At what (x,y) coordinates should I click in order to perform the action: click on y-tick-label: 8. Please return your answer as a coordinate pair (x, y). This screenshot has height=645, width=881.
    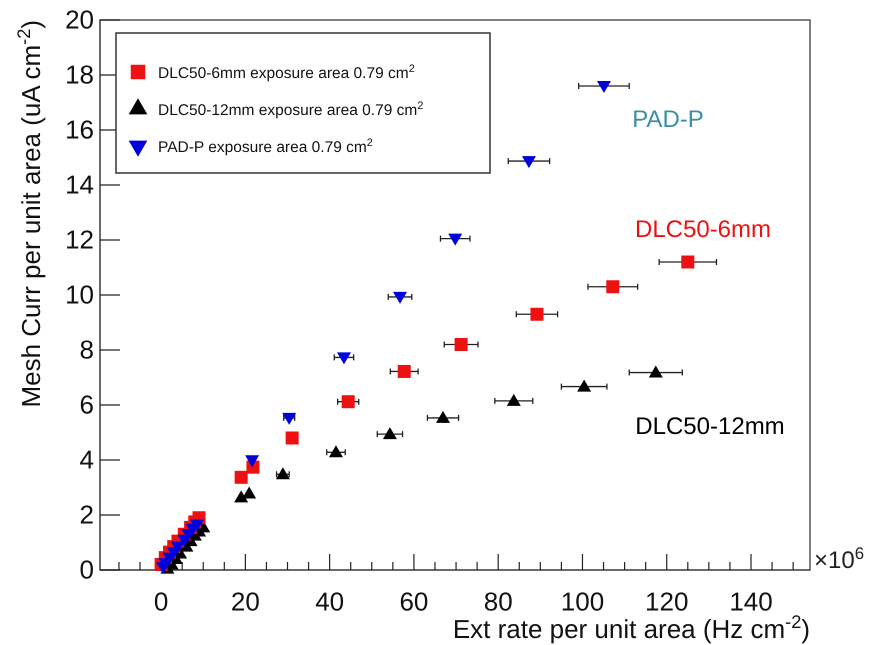
    Looking at the image, I should click on (87, 349).